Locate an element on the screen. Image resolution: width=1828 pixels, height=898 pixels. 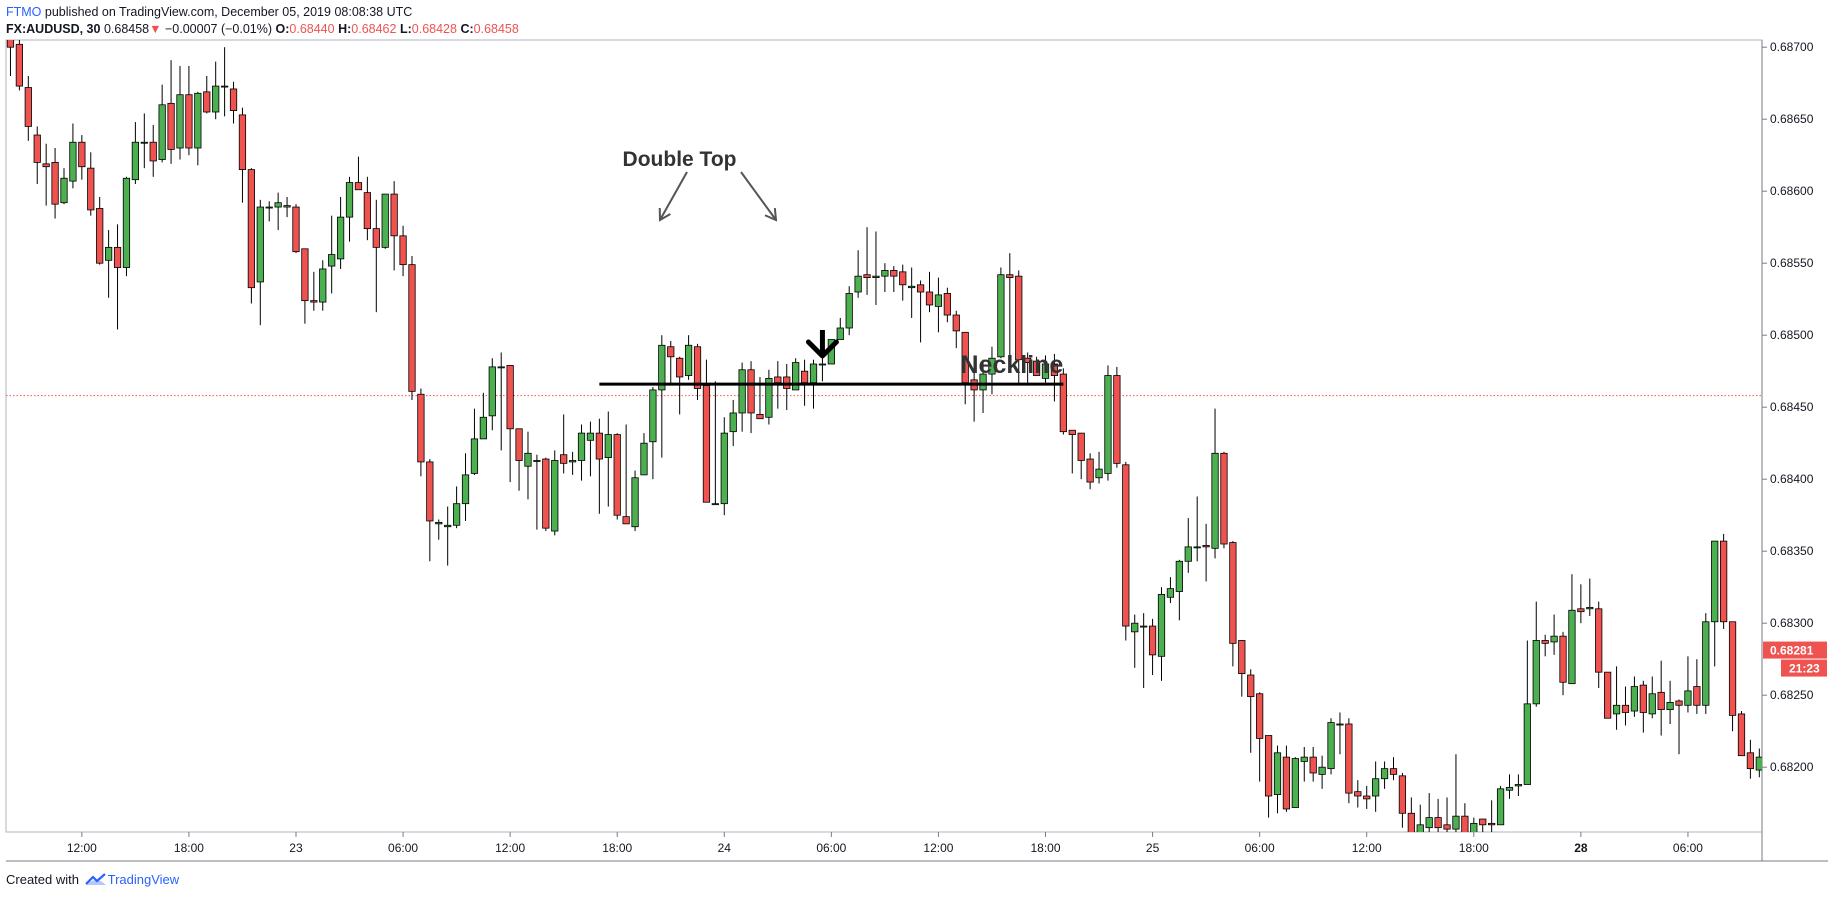
price-tick-label: 0.68550 is located at coordinates (1792, 263).